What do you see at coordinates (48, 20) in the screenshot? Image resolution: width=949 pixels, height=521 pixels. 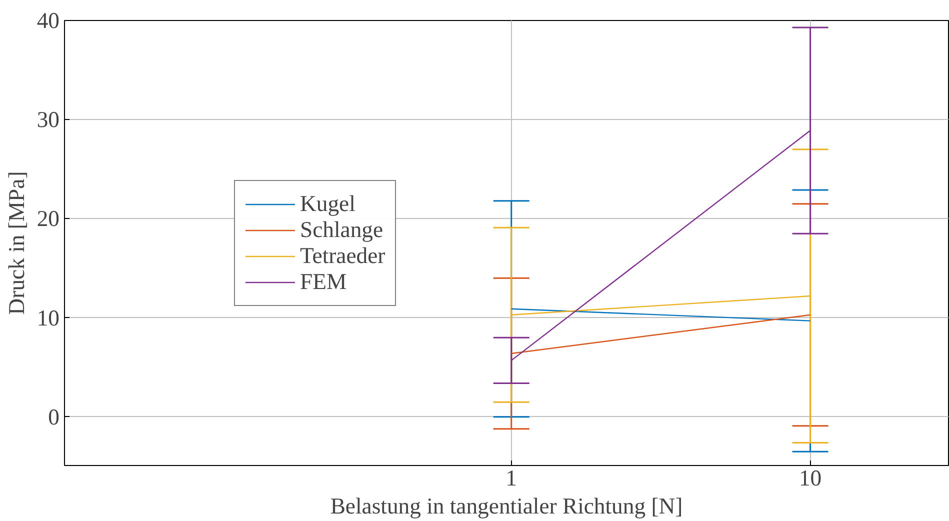 I see `y-tick-label: 40` at bounding box center [48, 20].